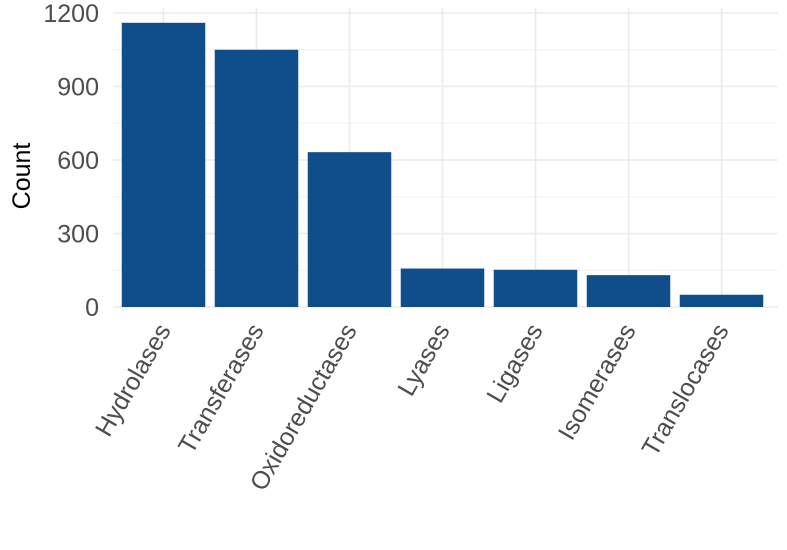 Image resolution: width=787 pixels, height=550 pixels. What do you see at coordinates (78, 235) in the screenshot?
I see `y-tick-label: 300` at bounding box center [78, 235].